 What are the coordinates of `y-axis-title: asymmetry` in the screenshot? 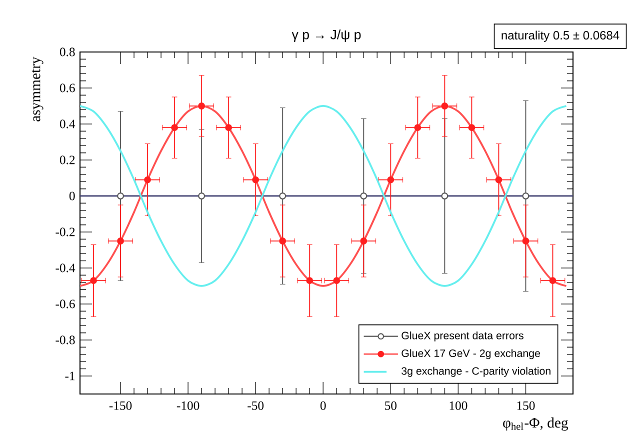 It's located at (38, 89).